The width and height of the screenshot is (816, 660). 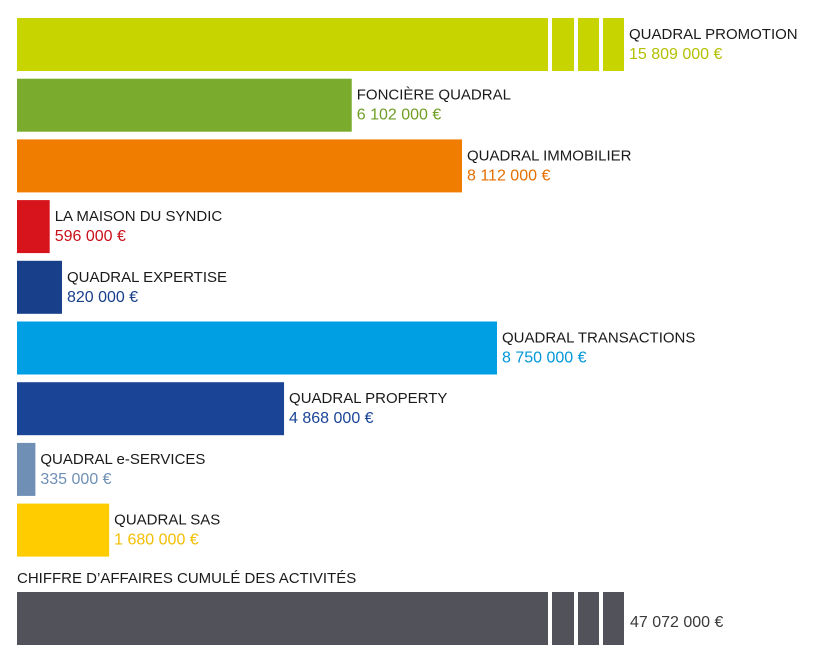 What do you see at coordinates (186, 578) in the screenshot?
I see `total-title: CHIFFRE D’AFFAIRES CUMULÉ DES ACTIVITÉS` at bounding box center [186, 578].